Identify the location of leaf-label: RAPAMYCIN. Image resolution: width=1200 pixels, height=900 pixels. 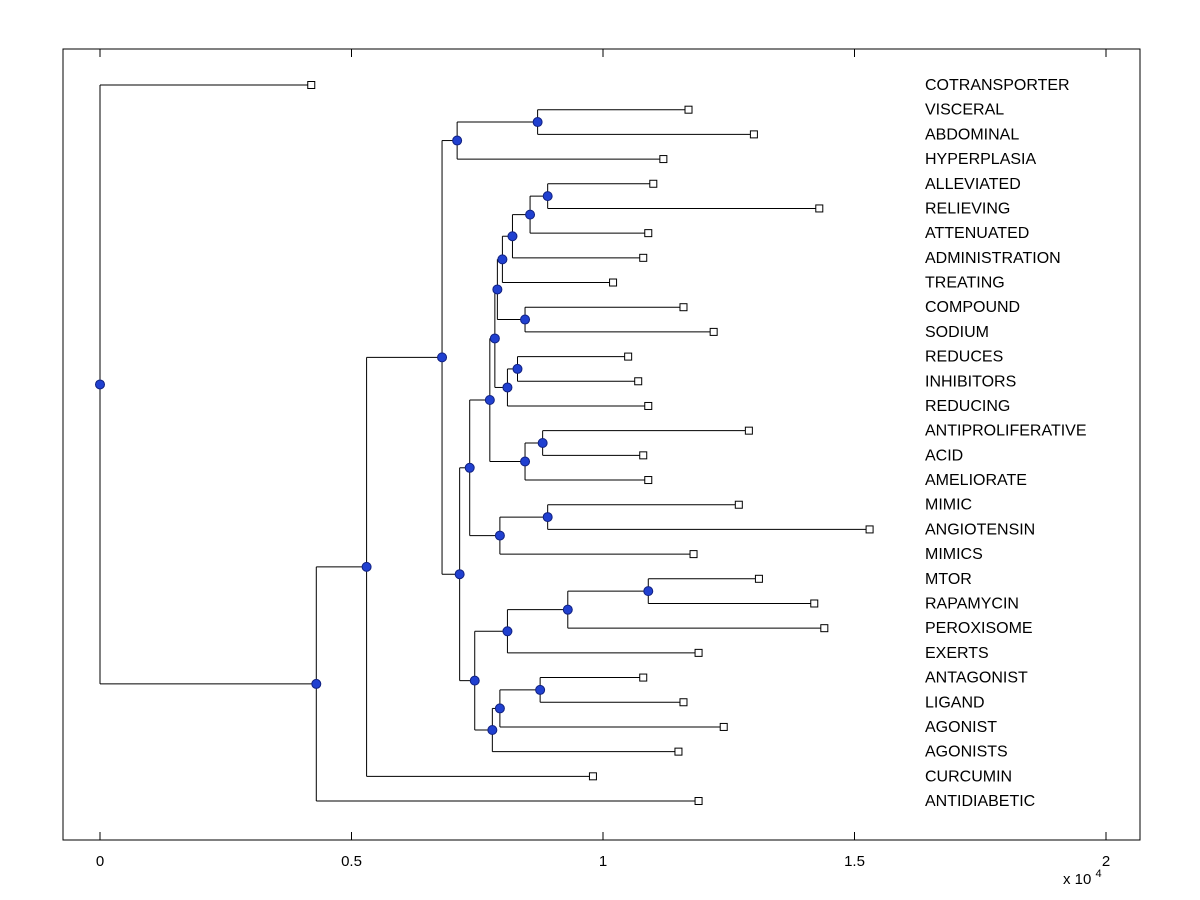
(972, 603).